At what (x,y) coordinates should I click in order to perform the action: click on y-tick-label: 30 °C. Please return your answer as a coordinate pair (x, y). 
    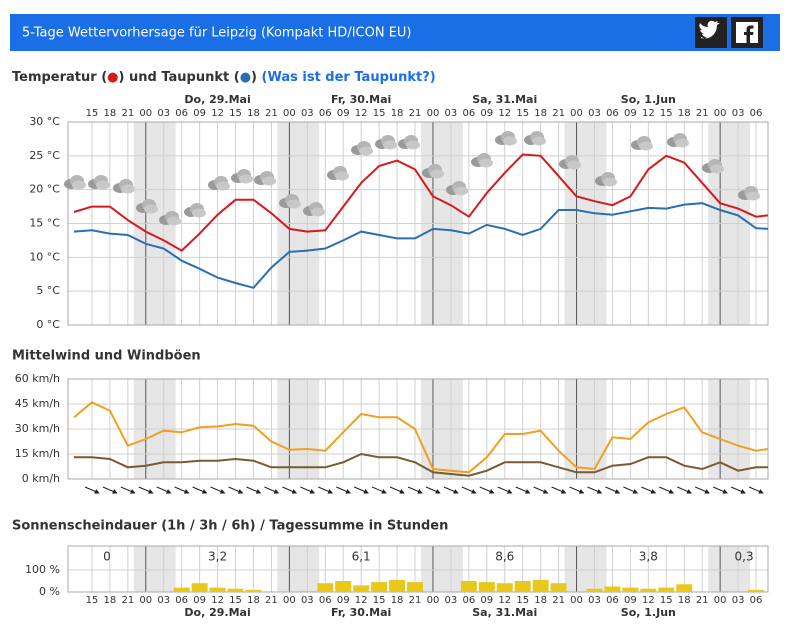
    Looking at the image, I should click on (44, 121).